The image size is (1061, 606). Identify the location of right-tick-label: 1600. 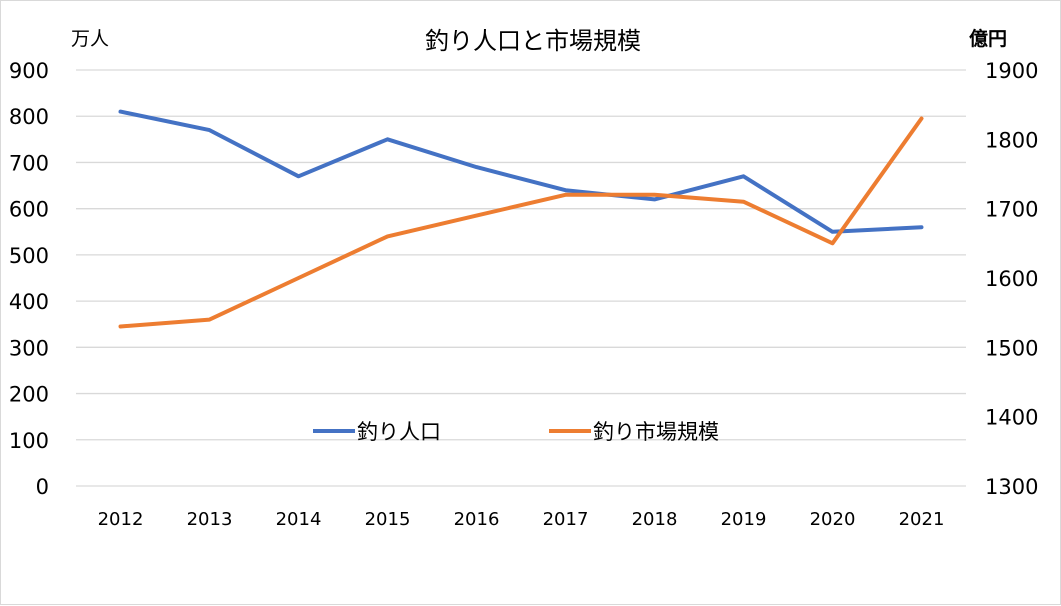
(1011, 279).